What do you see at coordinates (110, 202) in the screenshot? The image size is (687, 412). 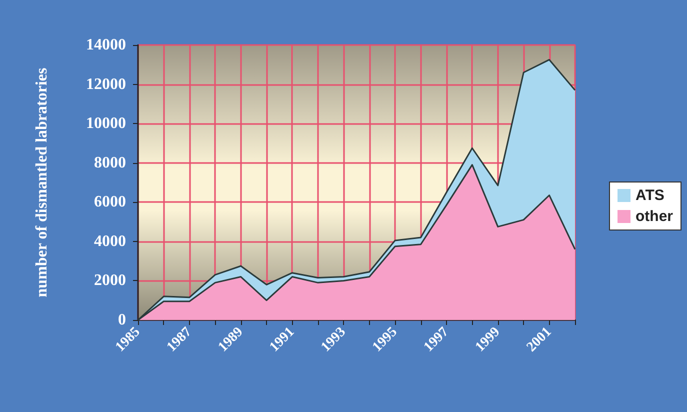 I see `y-tick-label: 6000` at bounding box center [110, 202].